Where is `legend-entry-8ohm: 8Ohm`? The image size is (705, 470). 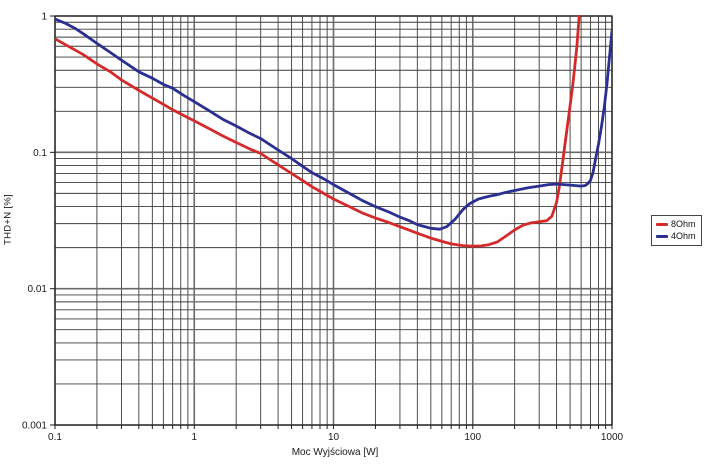
legend-entry-8ohm: 8Ohm is located at coordinates (676, 224).